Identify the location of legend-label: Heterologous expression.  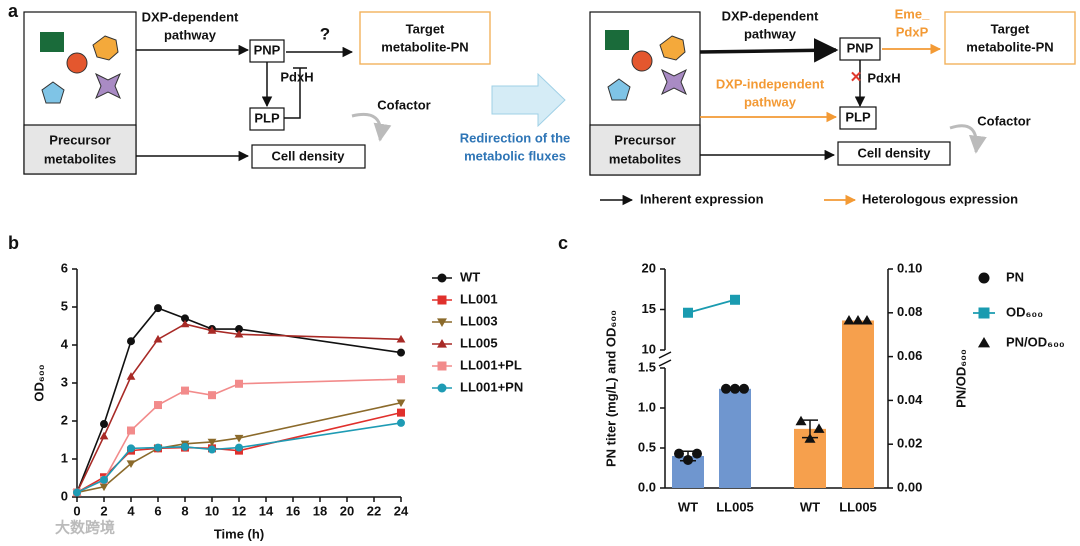
(940, 198).